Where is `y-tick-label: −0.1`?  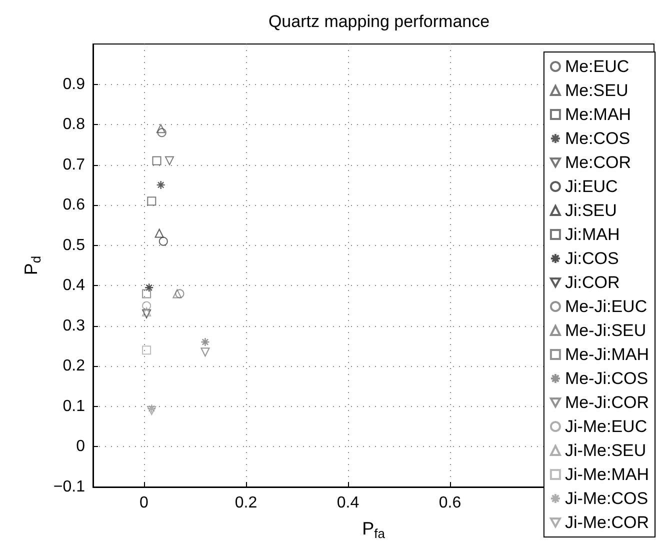
y-tick-label: −0.1 is located at coordinates (69, 487).